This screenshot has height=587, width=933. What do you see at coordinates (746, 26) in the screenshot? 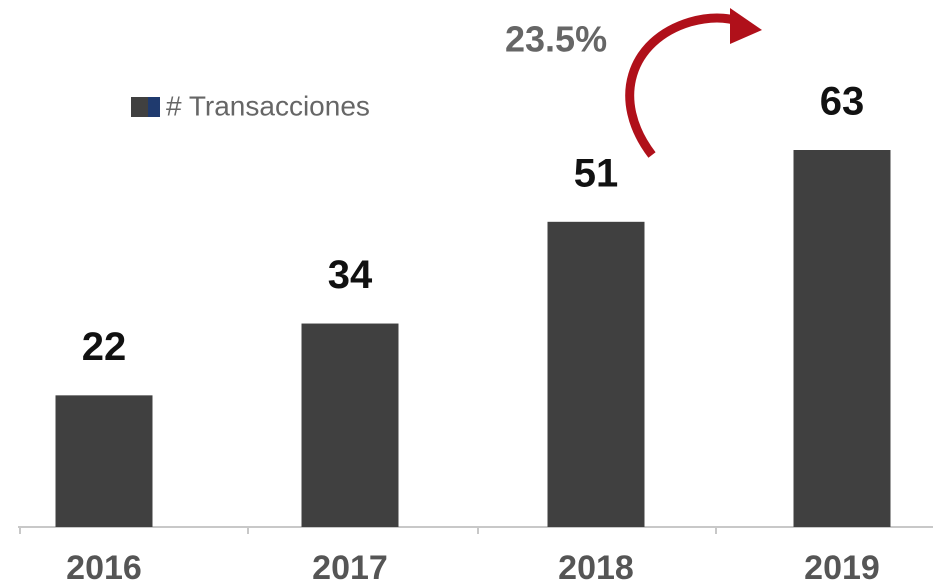
I see `growth-arrow-head` at bounding box center [746, 26].